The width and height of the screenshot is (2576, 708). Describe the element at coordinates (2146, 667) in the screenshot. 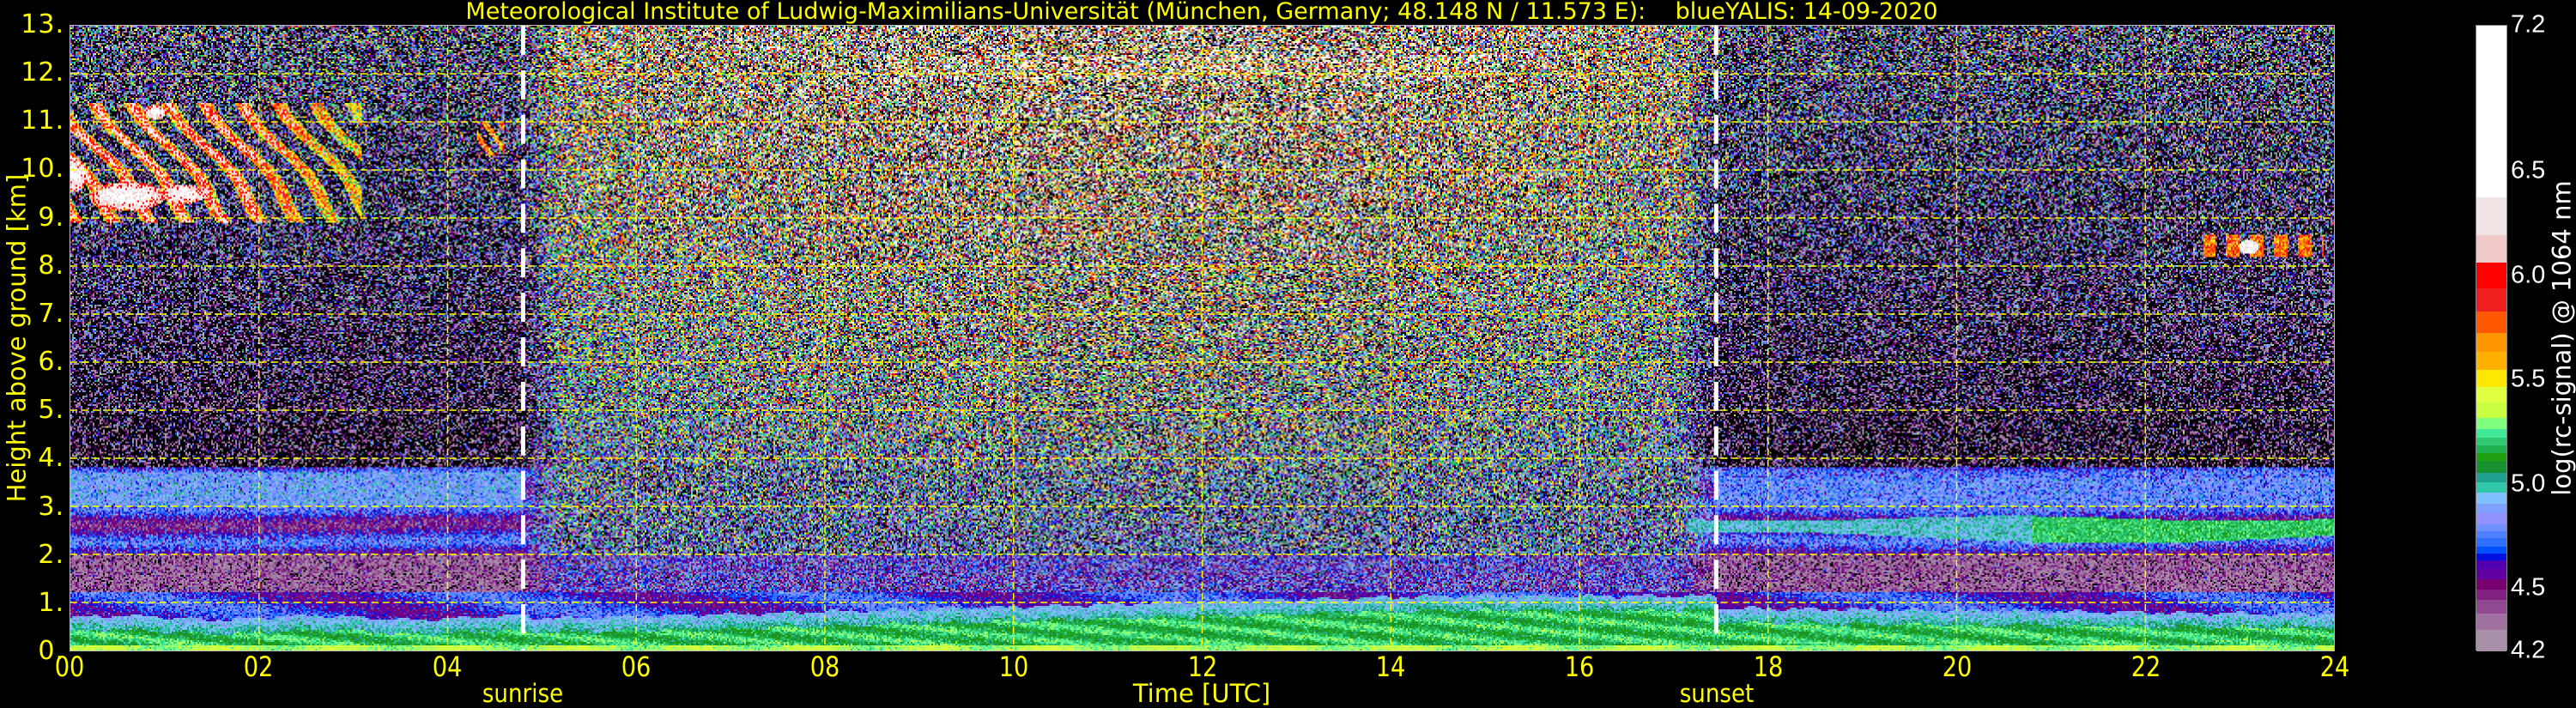

I see `x-tick-label: 22` at that location.